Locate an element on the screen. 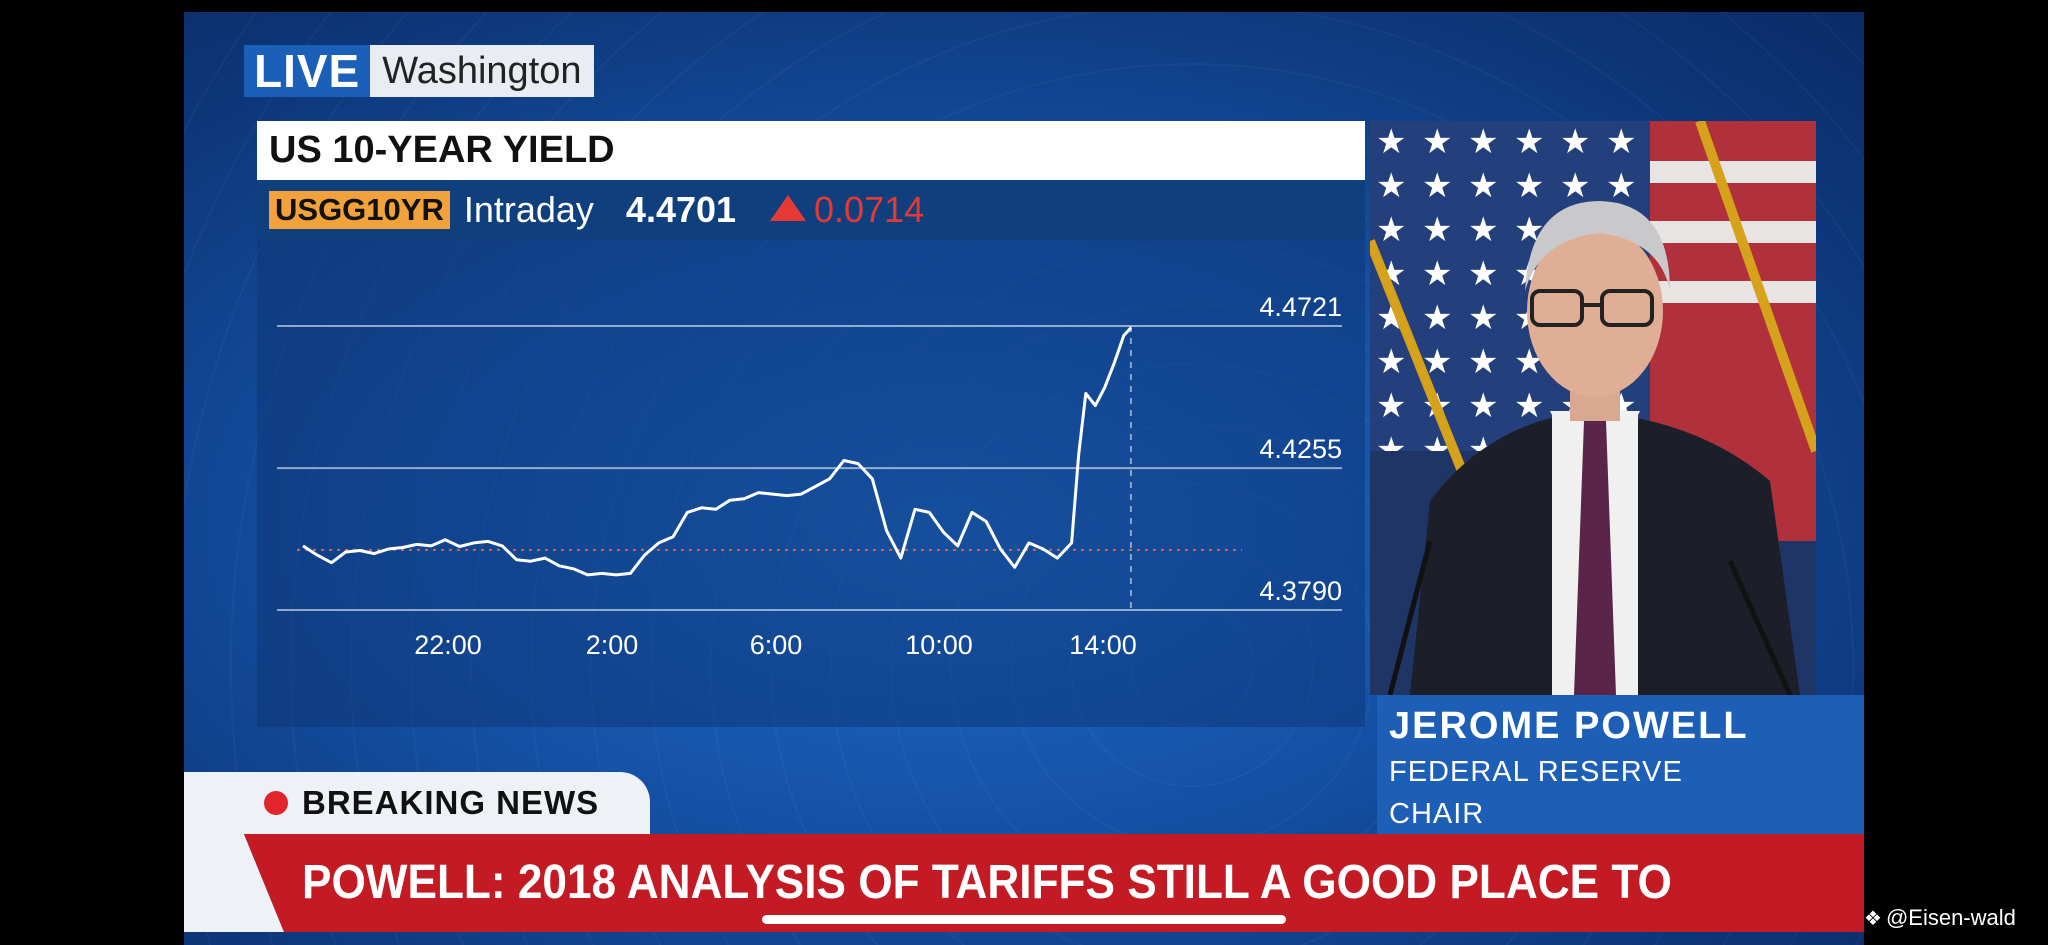 Image resolution: width=2048 pixels, height=945 pixels. y-tick-label: 4.4255 is located at coordinates (1300, 449).